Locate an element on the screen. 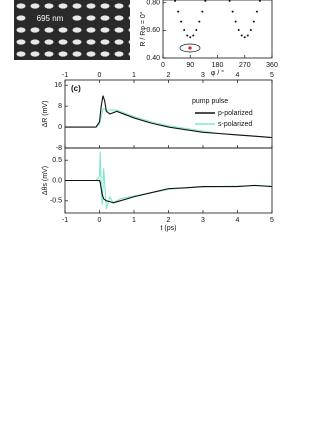 The width and height of the screenshot is (332, 430). x-tick-label-top: 3 is located at coordinates (203, 75).